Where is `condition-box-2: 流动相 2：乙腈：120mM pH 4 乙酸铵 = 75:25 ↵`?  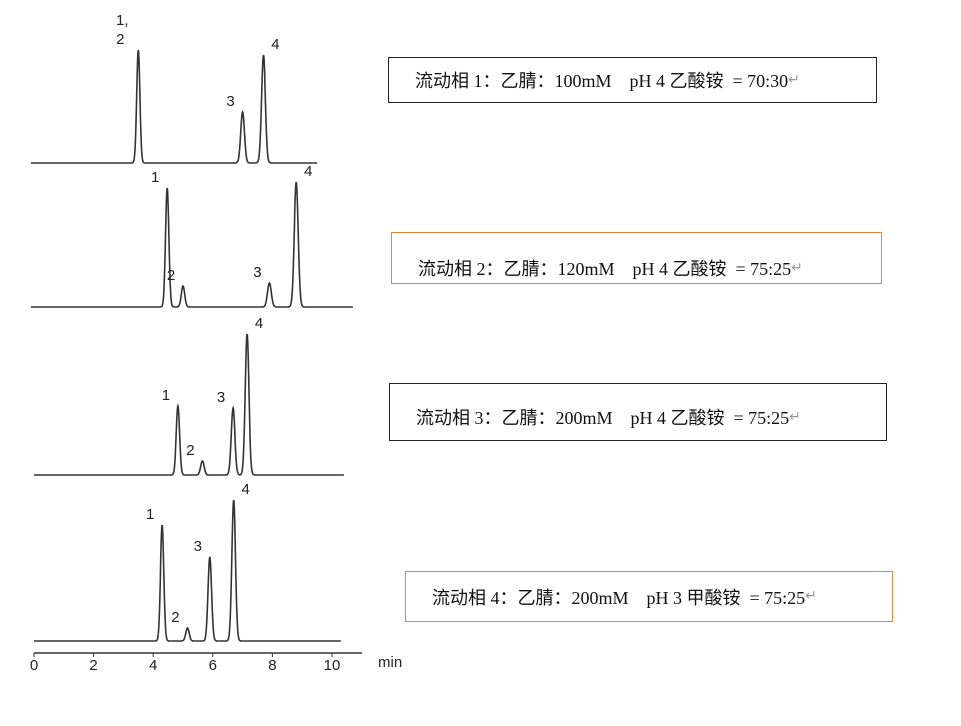
condition-box-2: 流动相 2：乙腈：120mM pH 4 乙酸铵 = 75:25 ↵ is located at coordinates (636, 258).